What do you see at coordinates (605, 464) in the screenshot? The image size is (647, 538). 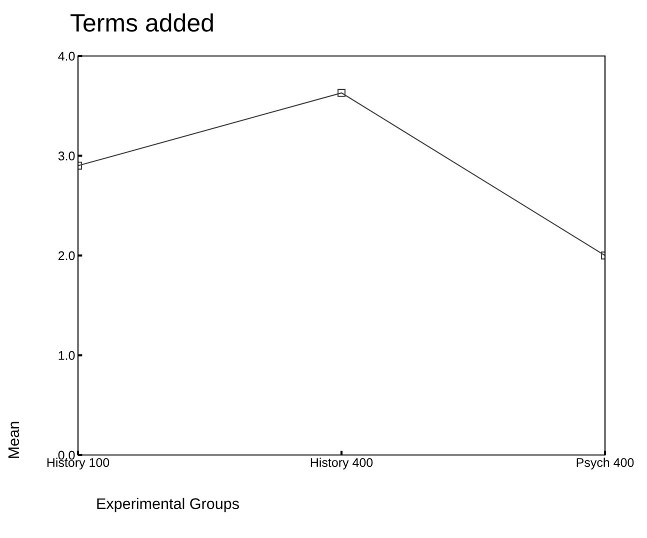 I see `x-tick-label: Psych 400` at bounding box center [605, 464].